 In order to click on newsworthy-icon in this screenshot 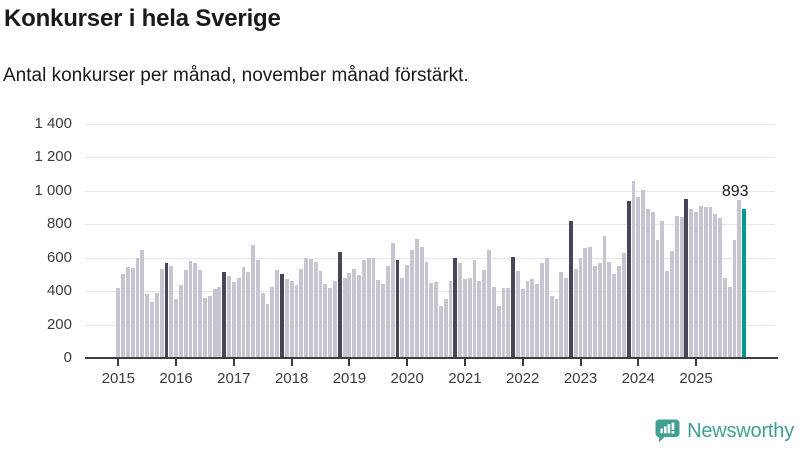, I will do `click(667, 431)`.